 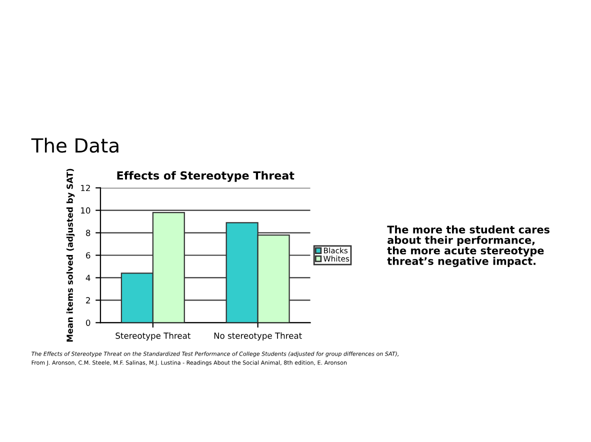 I want to click on text: The more the student cares about their performance, the more acute stereotype threat’s negative impact., so click(x=468, y=246).